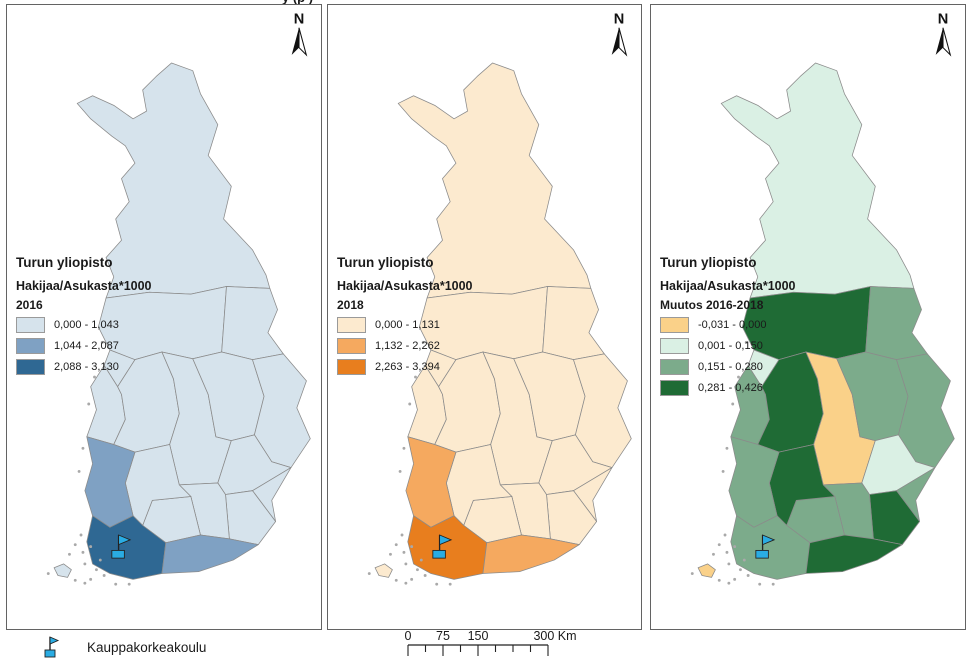  Describe the element at coordinates (767, 325) in the screenshot. I see `legend-class-row: -0,031 - 0,000` at that location.